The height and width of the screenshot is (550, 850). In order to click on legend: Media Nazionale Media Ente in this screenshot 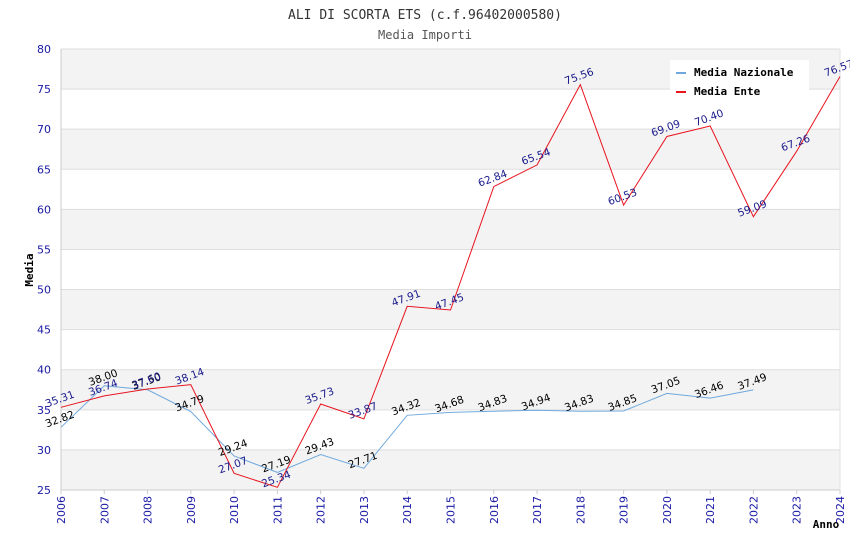, I will do `click(739, 81)`.